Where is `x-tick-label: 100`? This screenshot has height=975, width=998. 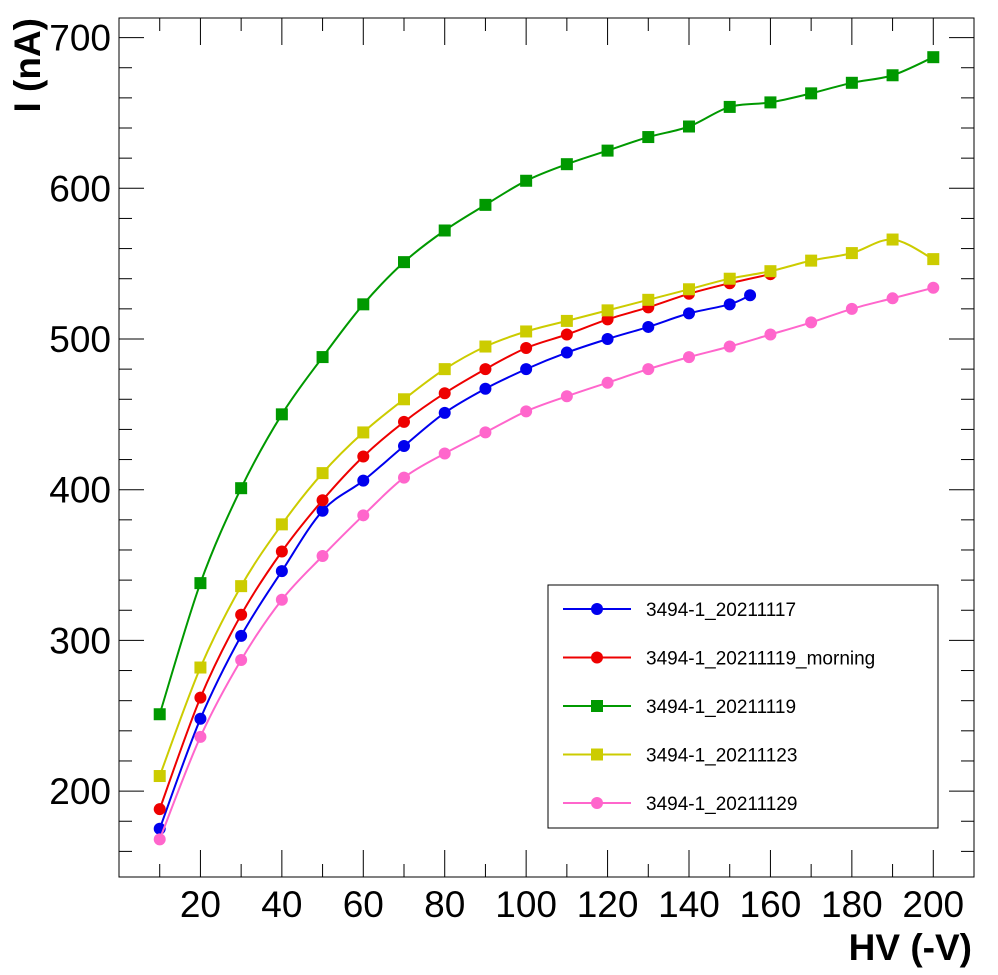 x-tick-label: 100 is located at coordinates (526, 904).